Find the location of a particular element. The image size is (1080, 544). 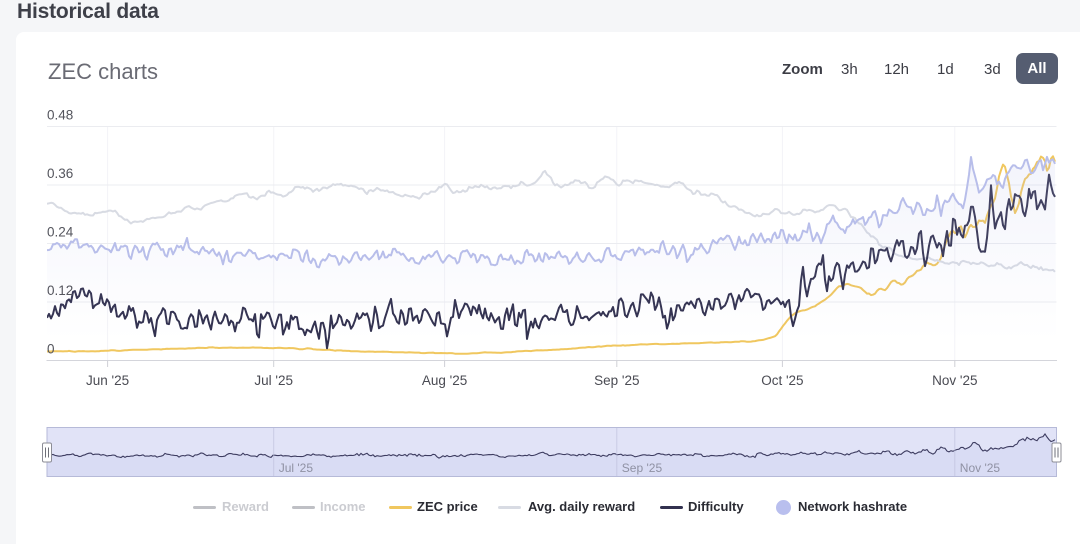

svg-text: 0.12 is located at coordinates (60, 290).